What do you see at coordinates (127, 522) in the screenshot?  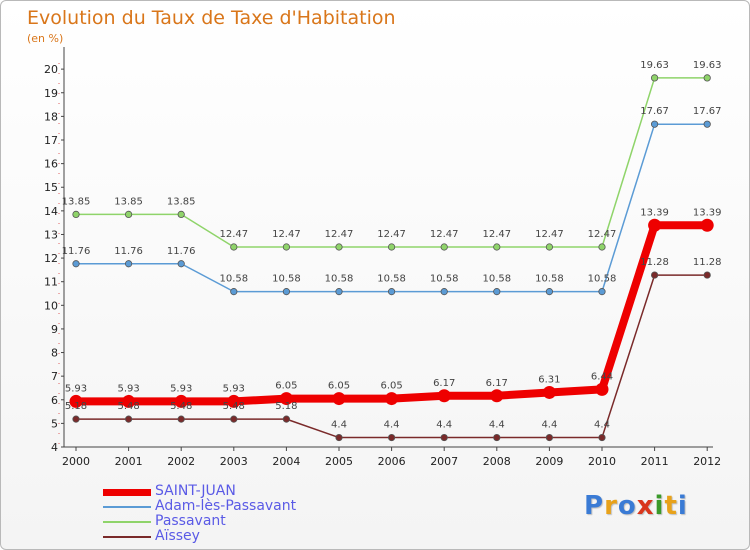 I see `legend-swatch` at bounding box center [127, 522].